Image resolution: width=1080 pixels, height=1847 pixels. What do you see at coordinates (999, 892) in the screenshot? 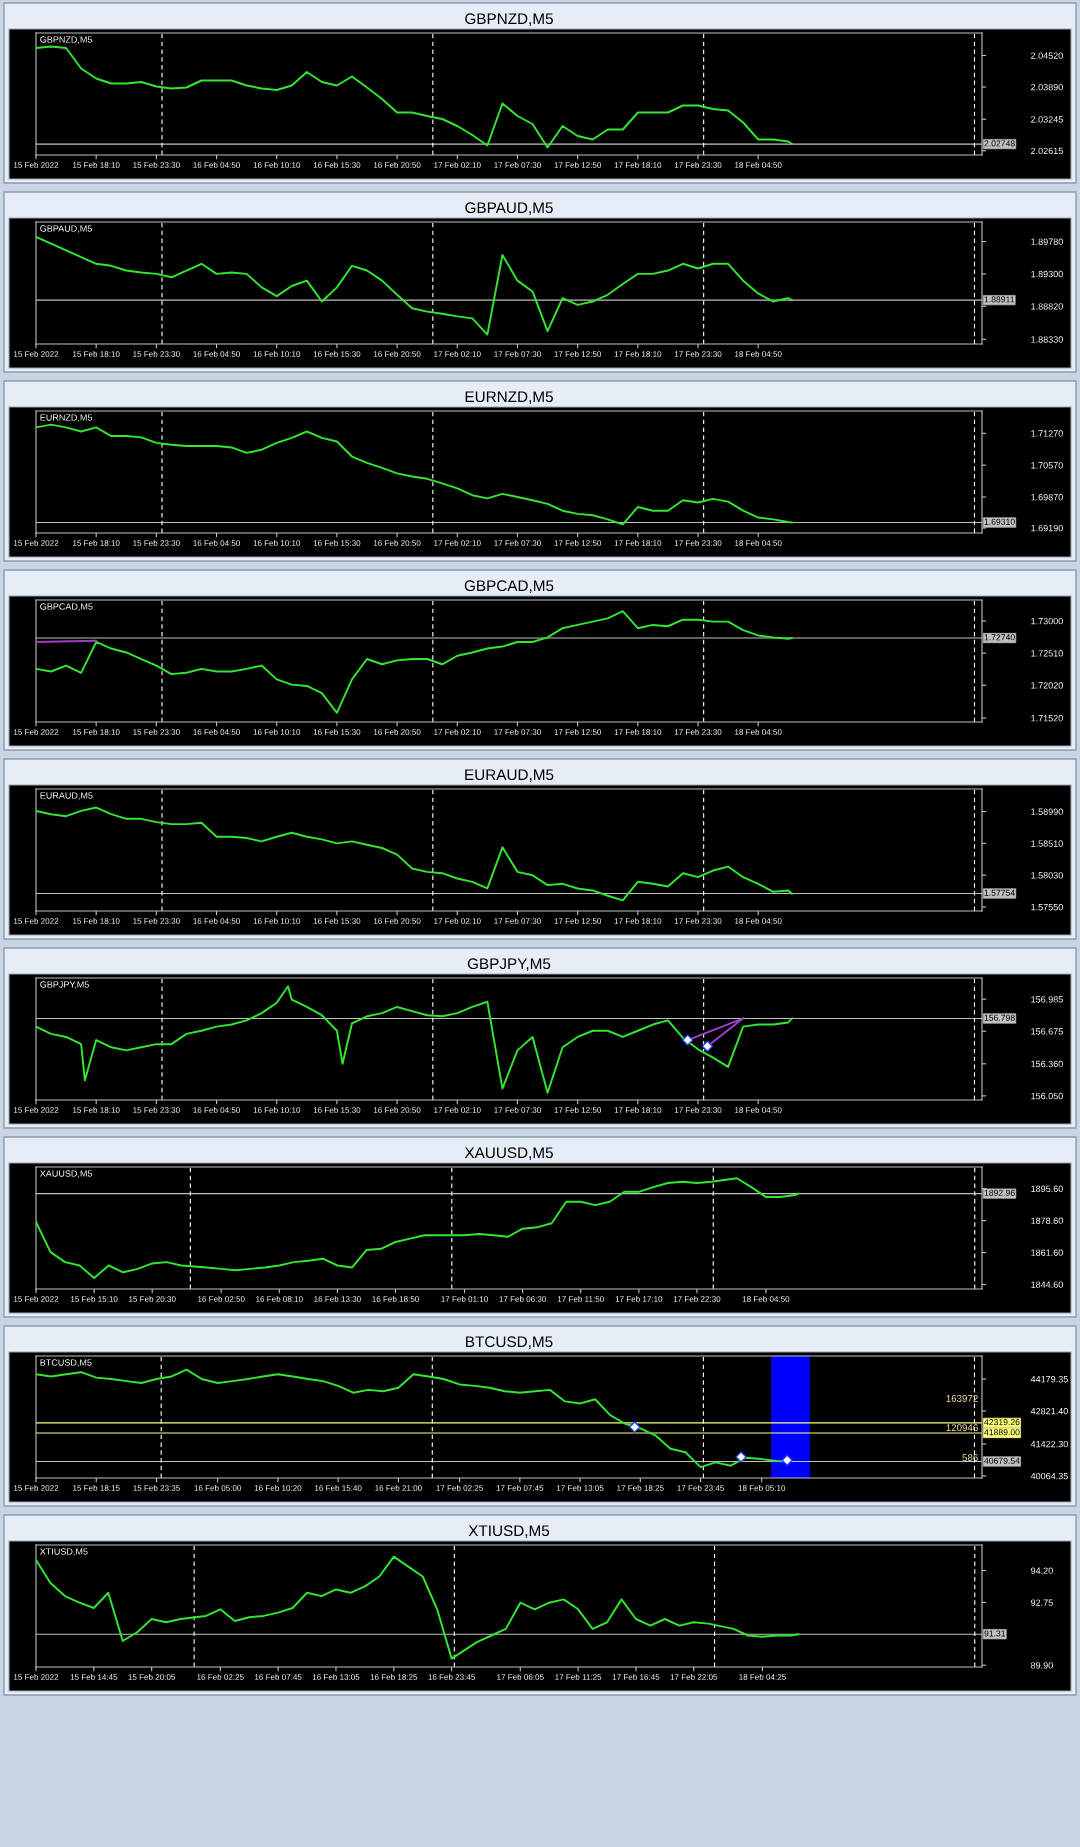
I see `ref-line-label: 1.57754` at bounding box center [999, 892].